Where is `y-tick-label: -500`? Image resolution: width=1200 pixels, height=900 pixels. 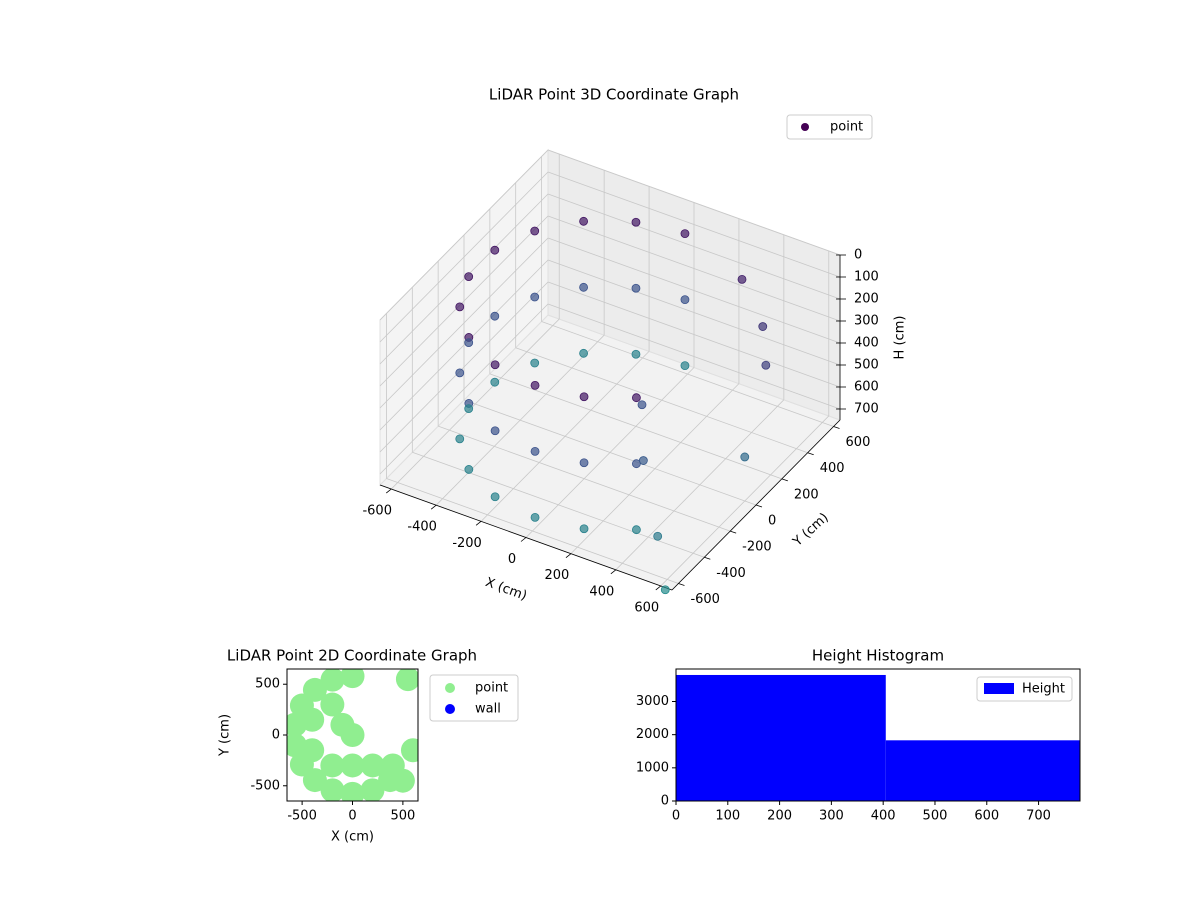
y-tick-label: -500 is located at coordinates (265, 785).